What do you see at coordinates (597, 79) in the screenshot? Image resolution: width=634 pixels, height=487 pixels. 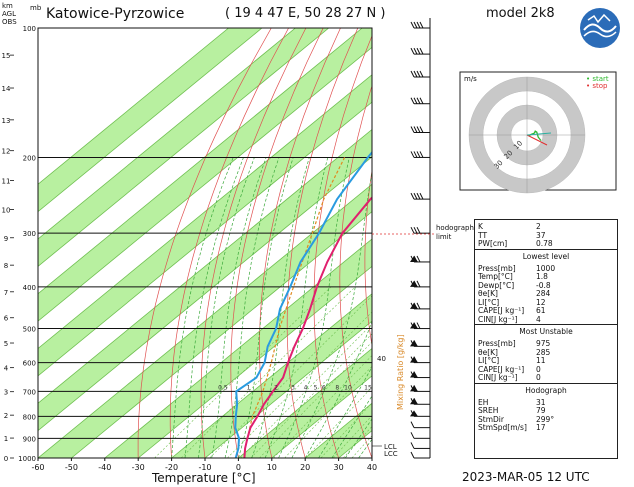 I see `hodograph-start-label: • start` at bounding box center [597, 79].